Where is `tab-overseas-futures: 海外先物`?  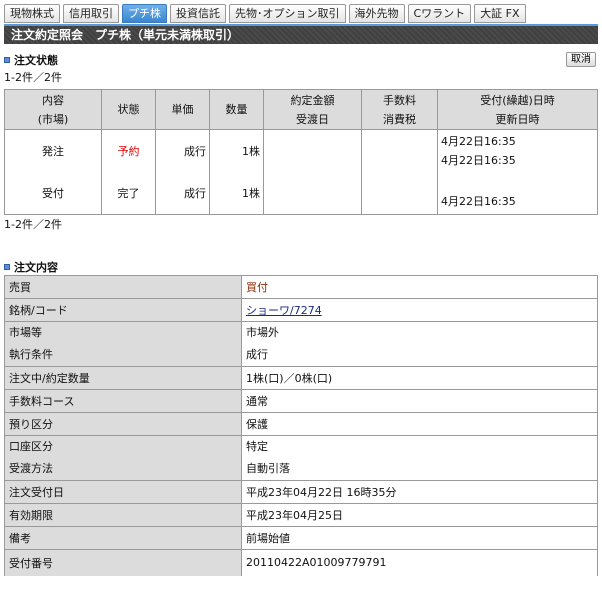 tab-overseas-futures: 海外先物 is located at coordinates (376, 13).